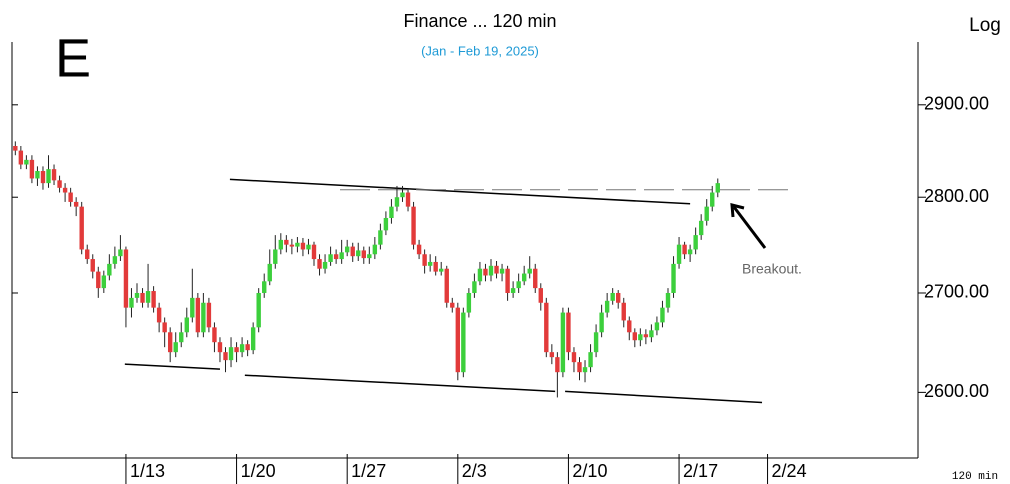  I want to click on y-tick-label: 2800.00, so click(956, 196).